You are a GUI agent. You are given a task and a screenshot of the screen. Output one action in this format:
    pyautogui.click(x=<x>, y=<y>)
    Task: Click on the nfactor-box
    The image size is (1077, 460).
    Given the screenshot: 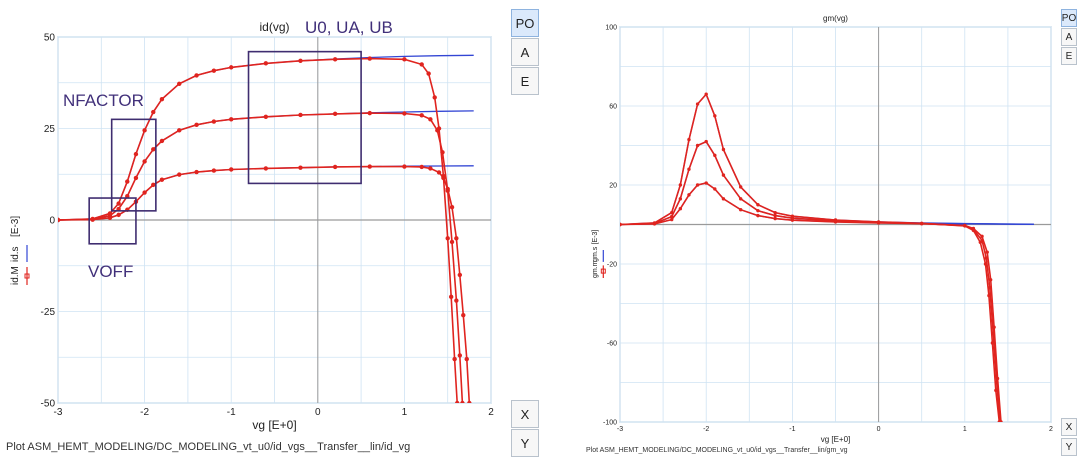 What is the action you would take?
    pyautogui.click(x=133, y=165)
    